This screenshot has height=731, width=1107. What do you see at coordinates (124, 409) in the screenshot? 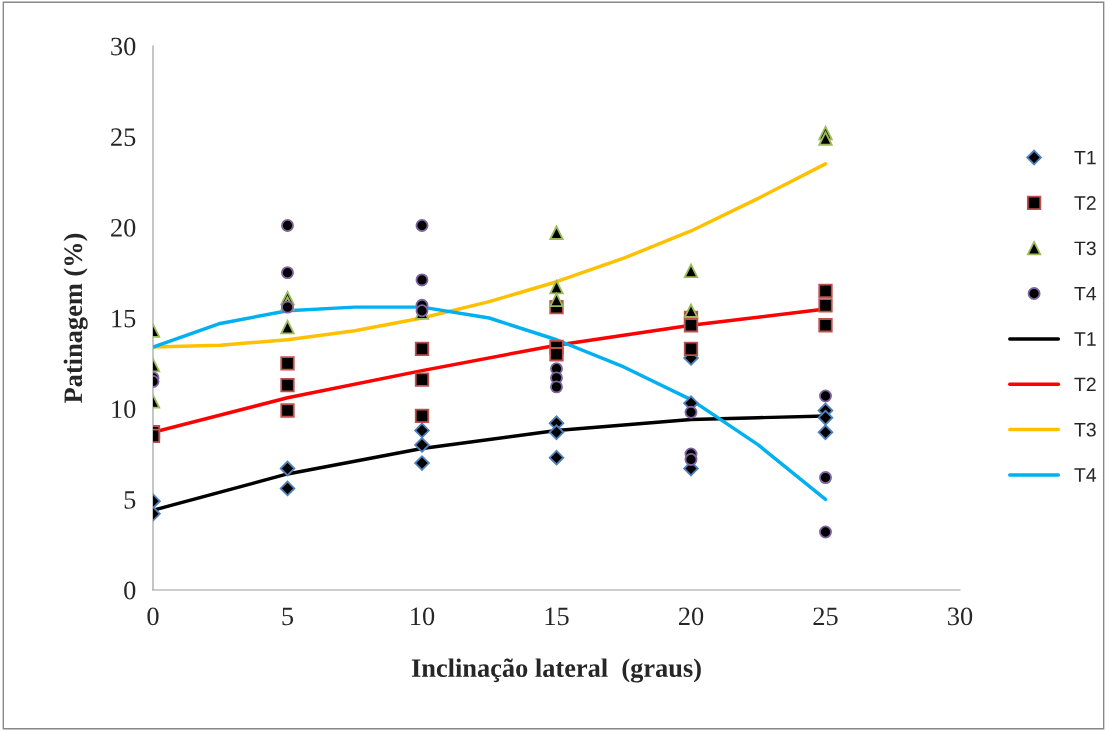
I see `y-tick-label: 10` at bounding box center [124, 409].